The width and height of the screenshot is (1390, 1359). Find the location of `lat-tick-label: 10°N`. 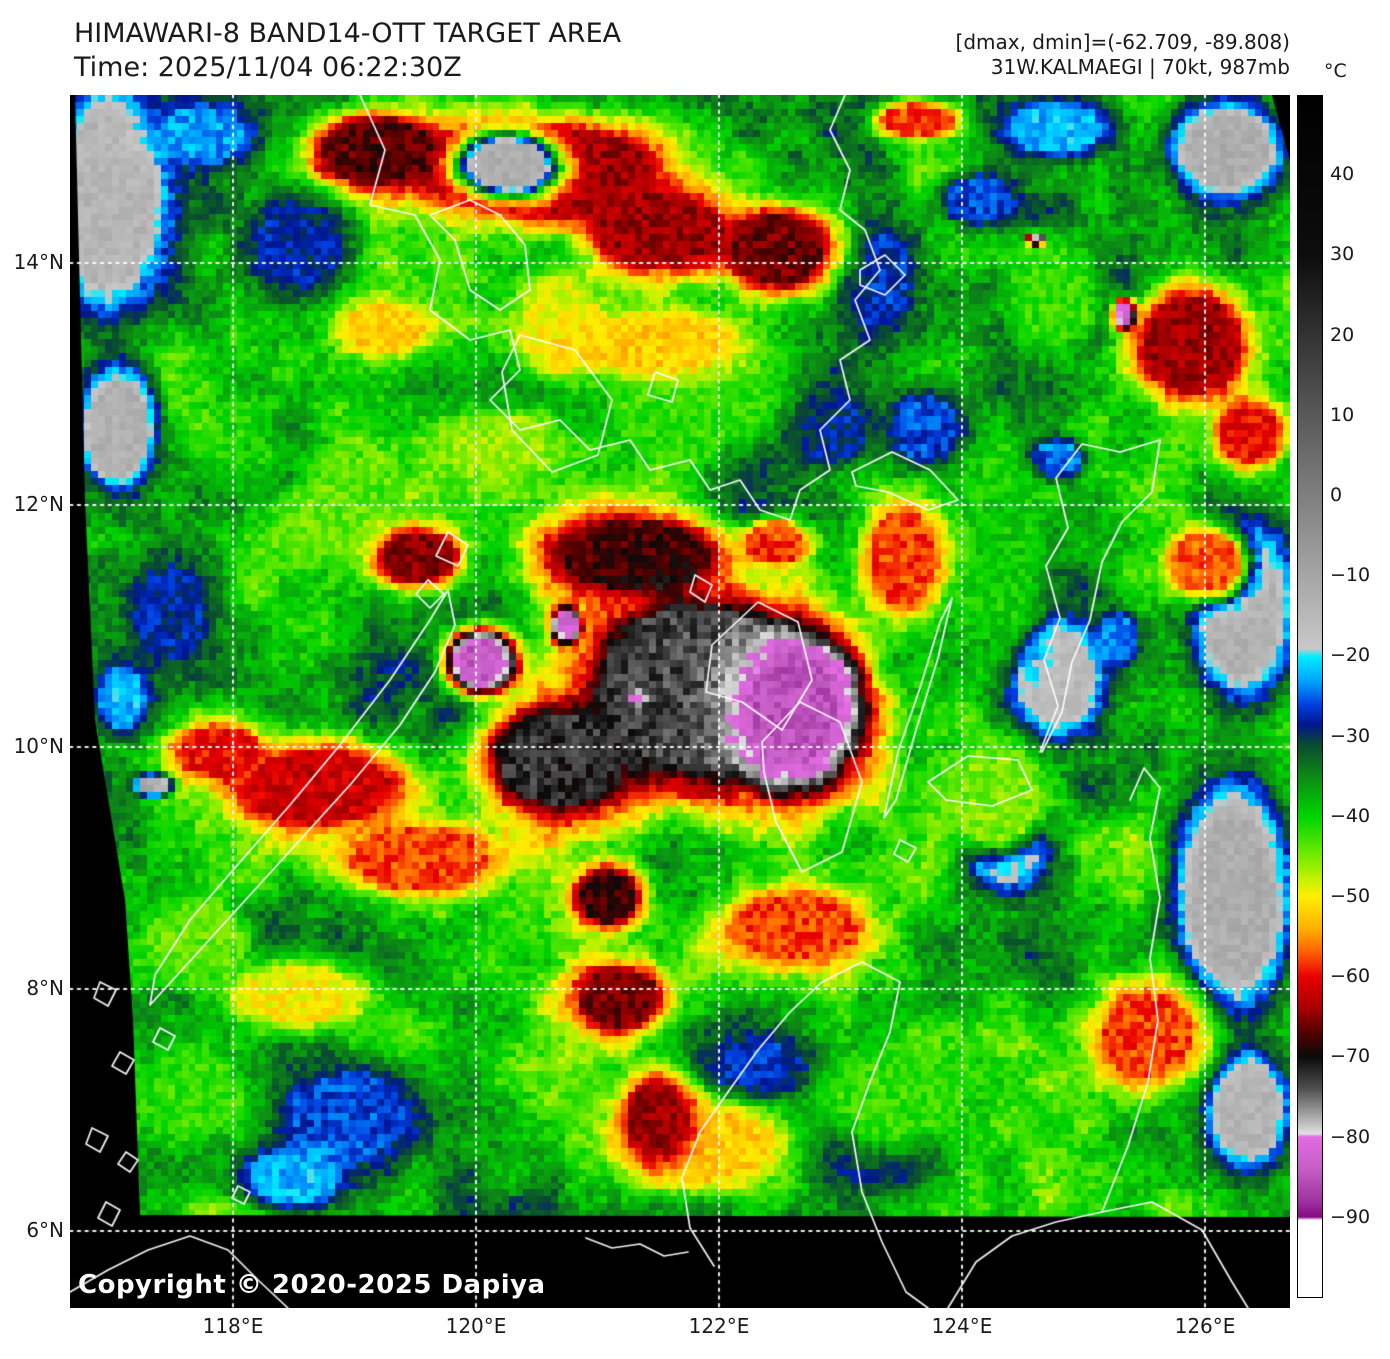

lat-tick-label: 10°N is located at coordinates (38, 746).